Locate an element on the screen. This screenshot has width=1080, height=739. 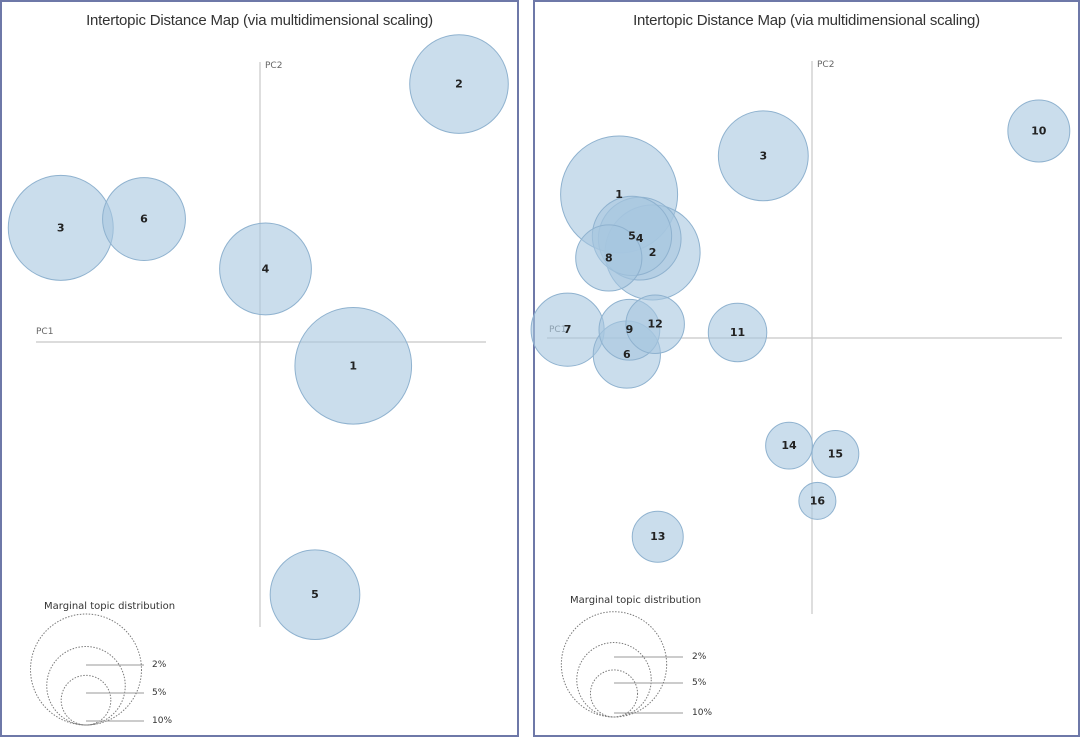
topic-label: 16 is located at coordinates (818, 500).